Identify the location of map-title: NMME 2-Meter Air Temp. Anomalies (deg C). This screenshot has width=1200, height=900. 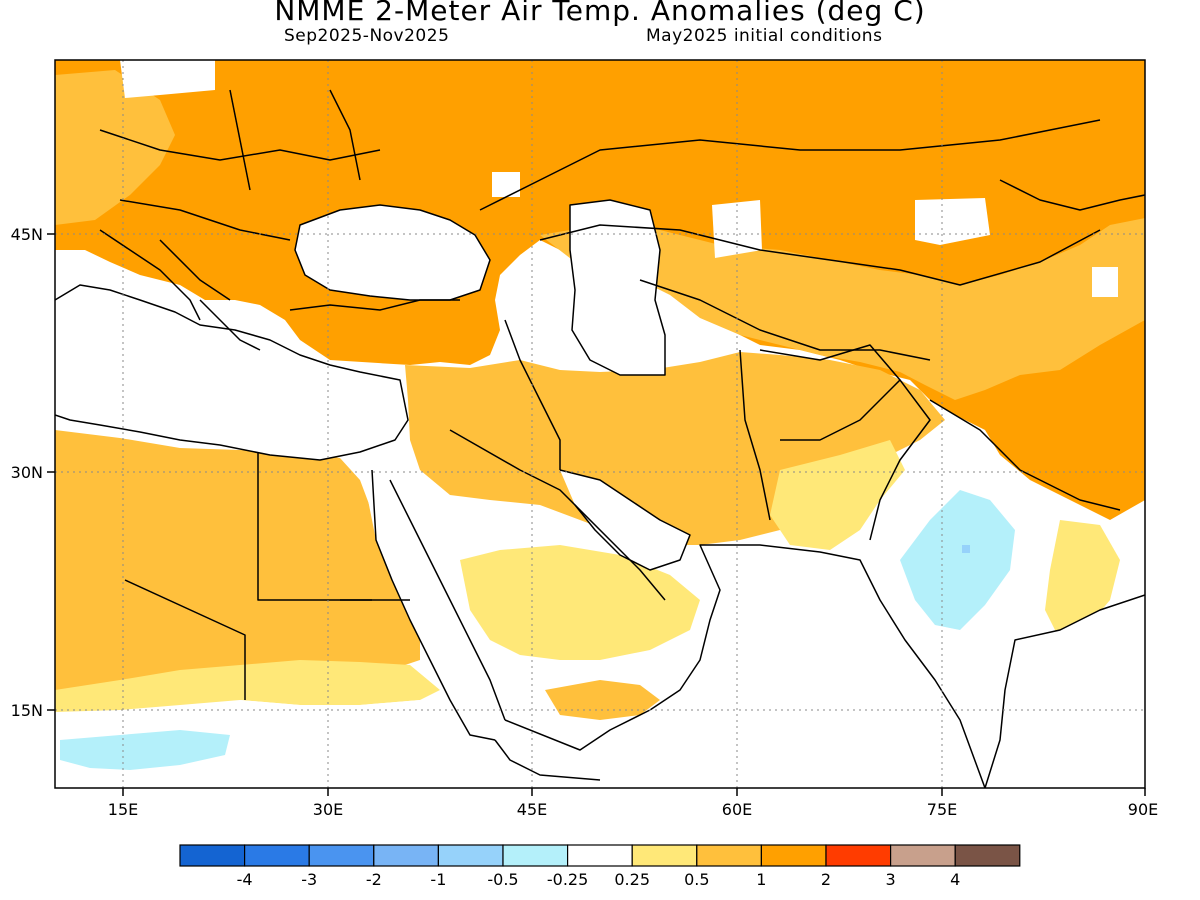
(600, 13).